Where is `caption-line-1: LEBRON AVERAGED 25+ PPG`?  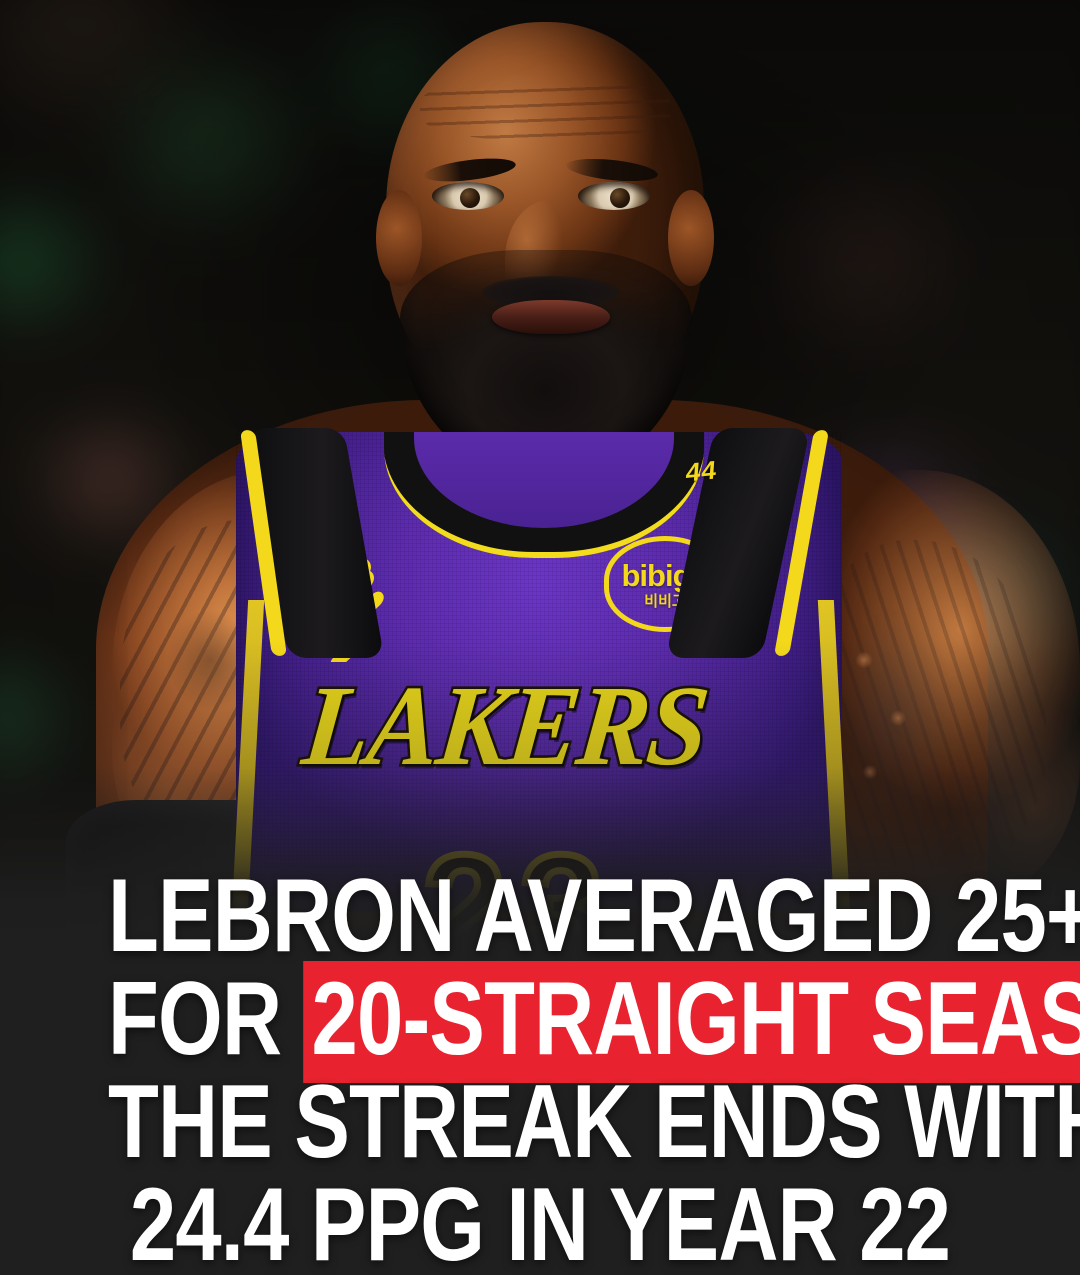
caption-line-1: LEBRON AVERAGED 25+ PPG is located at coordinates (594, 916).